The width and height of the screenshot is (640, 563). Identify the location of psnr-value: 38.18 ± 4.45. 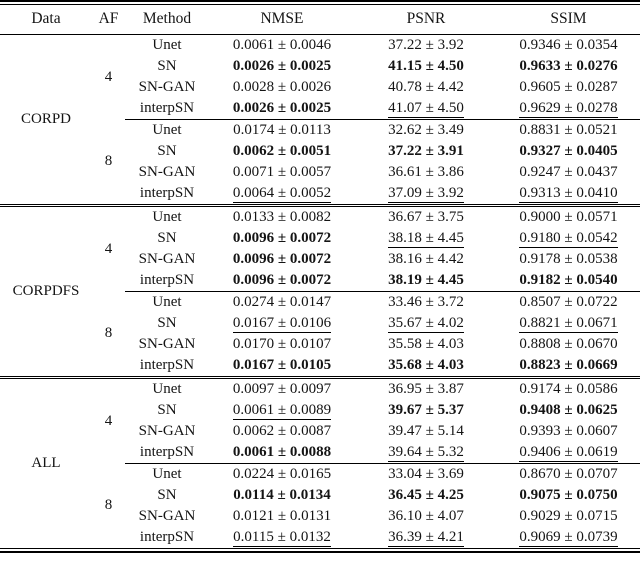
(426, 239).